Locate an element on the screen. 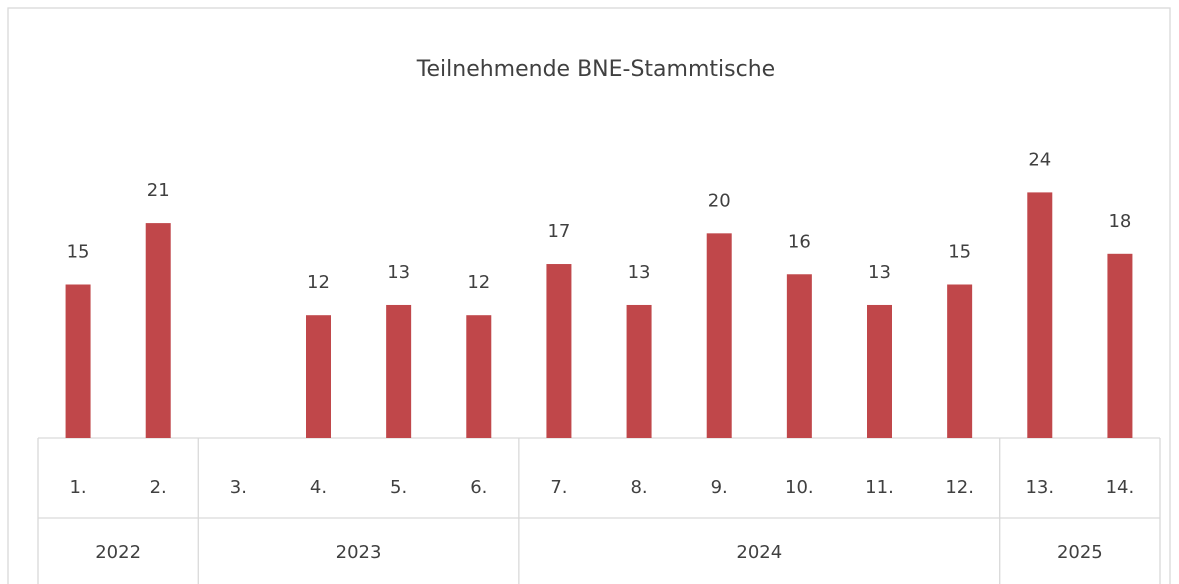 This screenshot has width=1179, height=584. group-label: 2024 is located at coordinates (759, 552).